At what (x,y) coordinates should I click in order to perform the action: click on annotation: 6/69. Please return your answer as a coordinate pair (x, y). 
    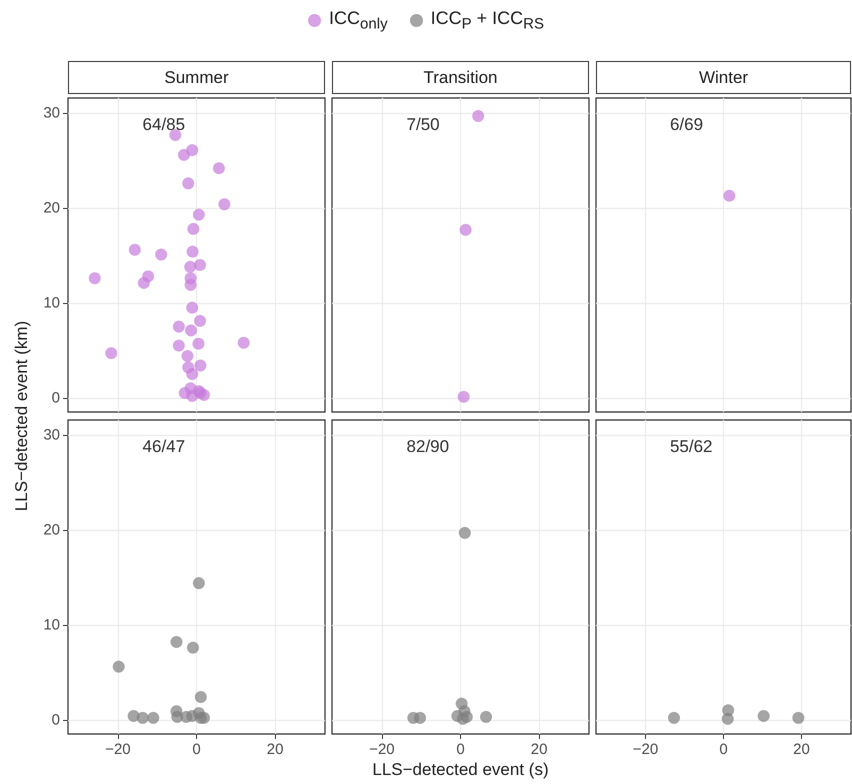
    Looking at the image, I should click on (687, 124).